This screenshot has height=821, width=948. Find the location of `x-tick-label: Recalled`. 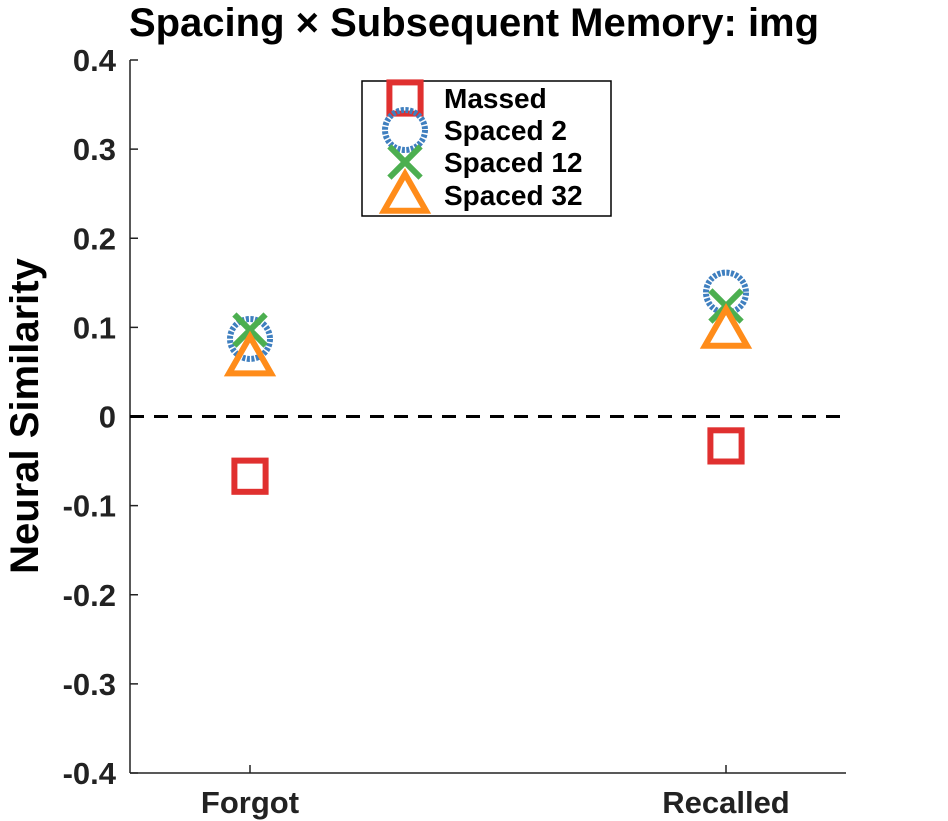

x-tick-label: Recalled is located at coordinates (726, 802).